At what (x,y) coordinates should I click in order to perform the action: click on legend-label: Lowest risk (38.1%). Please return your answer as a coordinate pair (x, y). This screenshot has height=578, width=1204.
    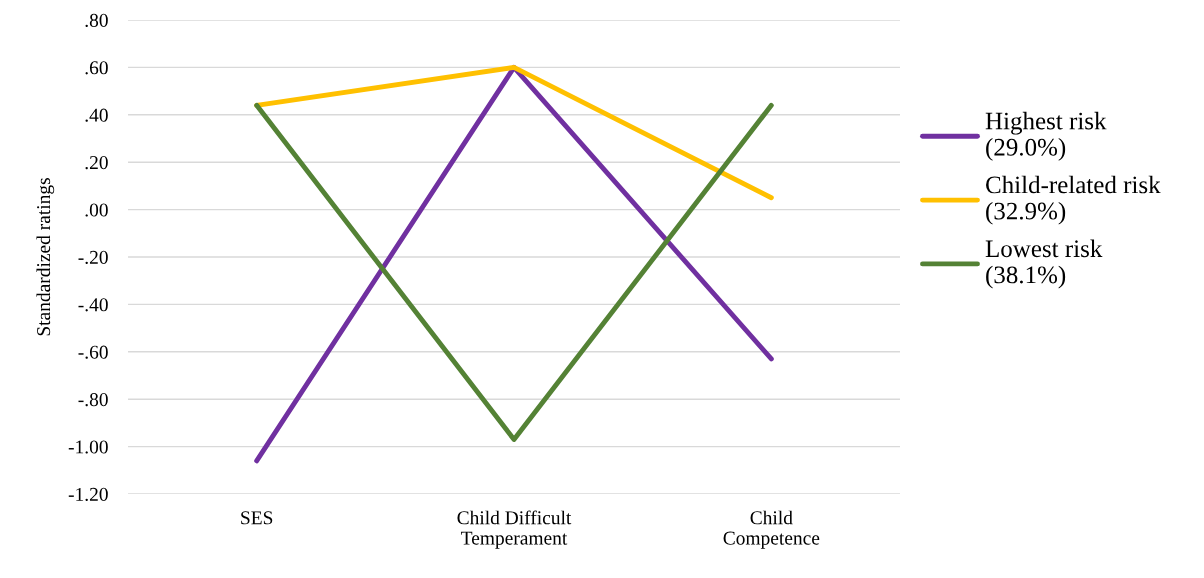
    Looking at the image, I should click on (1044, 264).